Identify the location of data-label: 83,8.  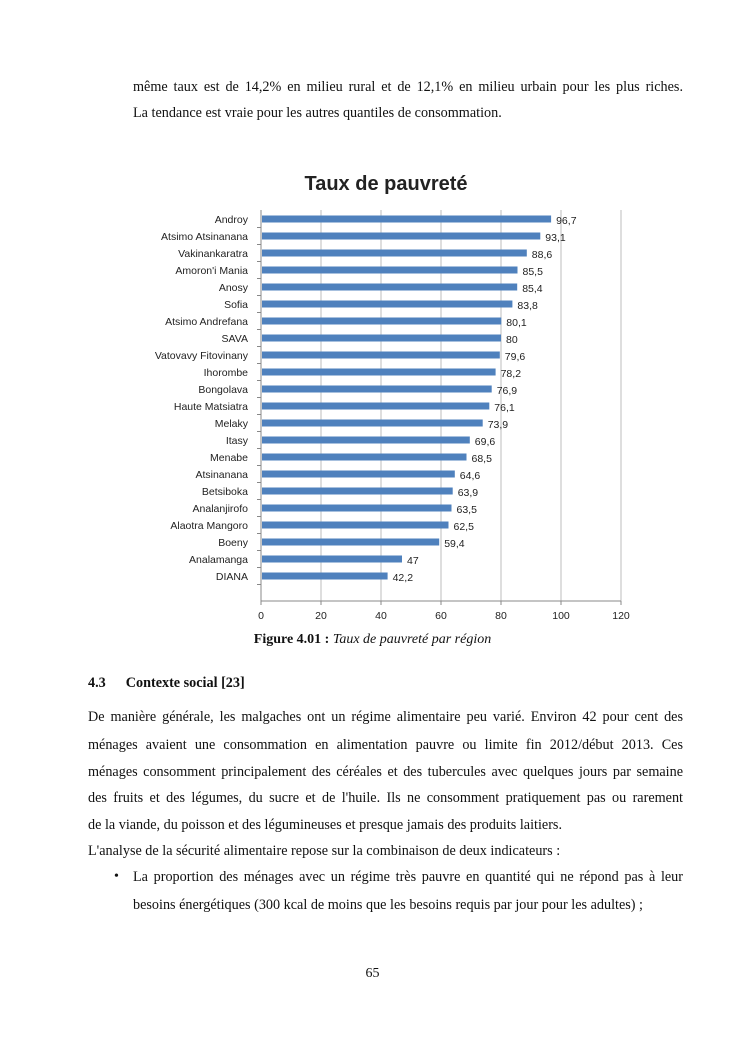
(527, 306).